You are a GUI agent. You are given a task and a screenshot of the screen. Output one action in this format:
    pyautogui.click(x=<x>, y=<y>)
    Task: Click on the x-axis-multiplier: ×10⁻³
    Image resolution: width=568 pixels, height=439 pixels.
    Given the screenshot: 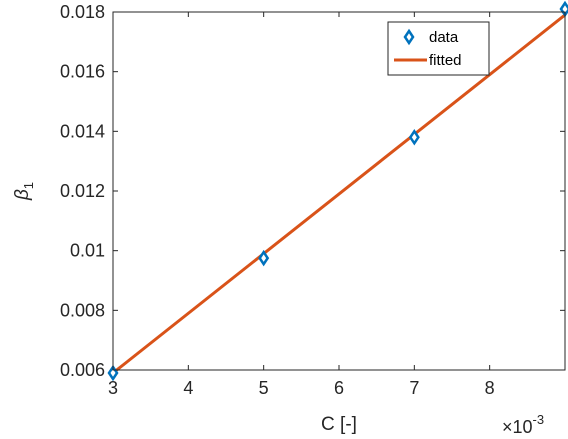 What is the action you would take?
    pyautogui.click(x=523, y=424)
    